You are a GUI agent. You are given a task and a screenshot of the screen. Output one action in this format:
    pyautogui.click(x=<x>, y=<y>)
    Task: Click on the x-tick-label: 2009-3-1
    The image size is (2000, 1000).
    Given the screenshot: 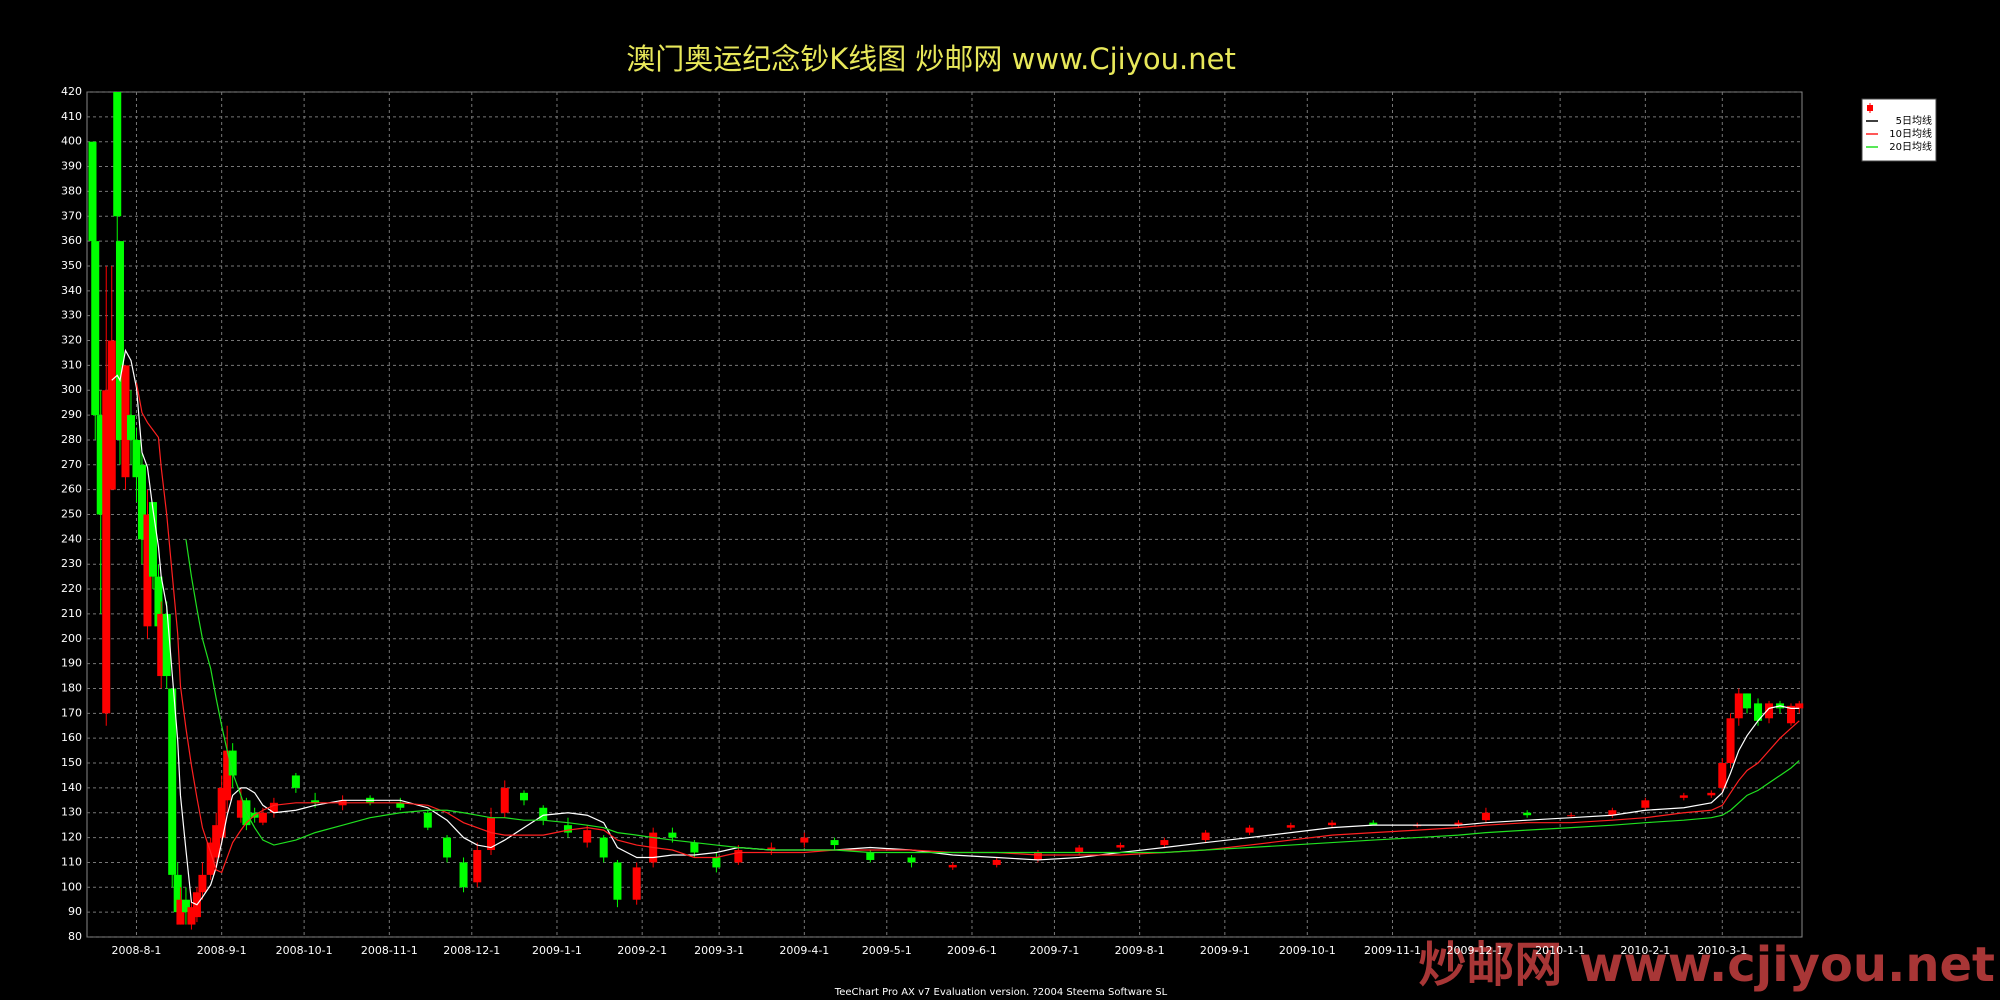 What is the action you would take?
    pyautogui.click(x=719, y=950)
    